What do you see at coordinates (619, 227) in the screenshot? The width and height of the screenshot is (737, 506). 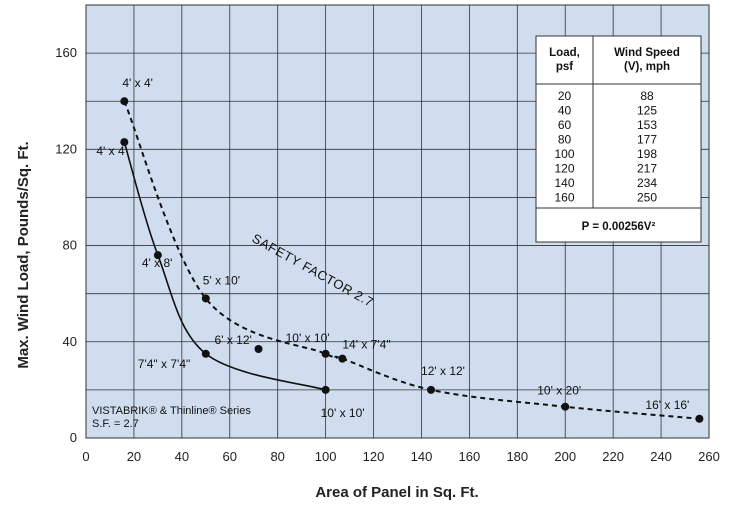 I see `table-formula: P = 0.00256V²` at bounding box center [619, 227].